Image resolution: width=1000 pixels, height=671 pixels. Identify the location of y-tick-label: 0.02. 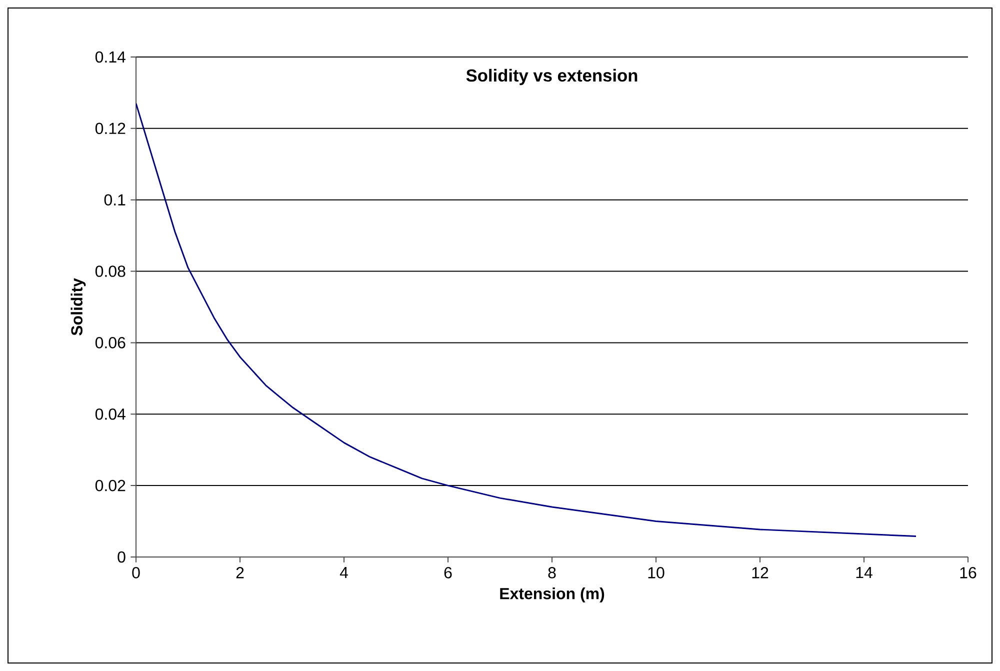
(110, 486).